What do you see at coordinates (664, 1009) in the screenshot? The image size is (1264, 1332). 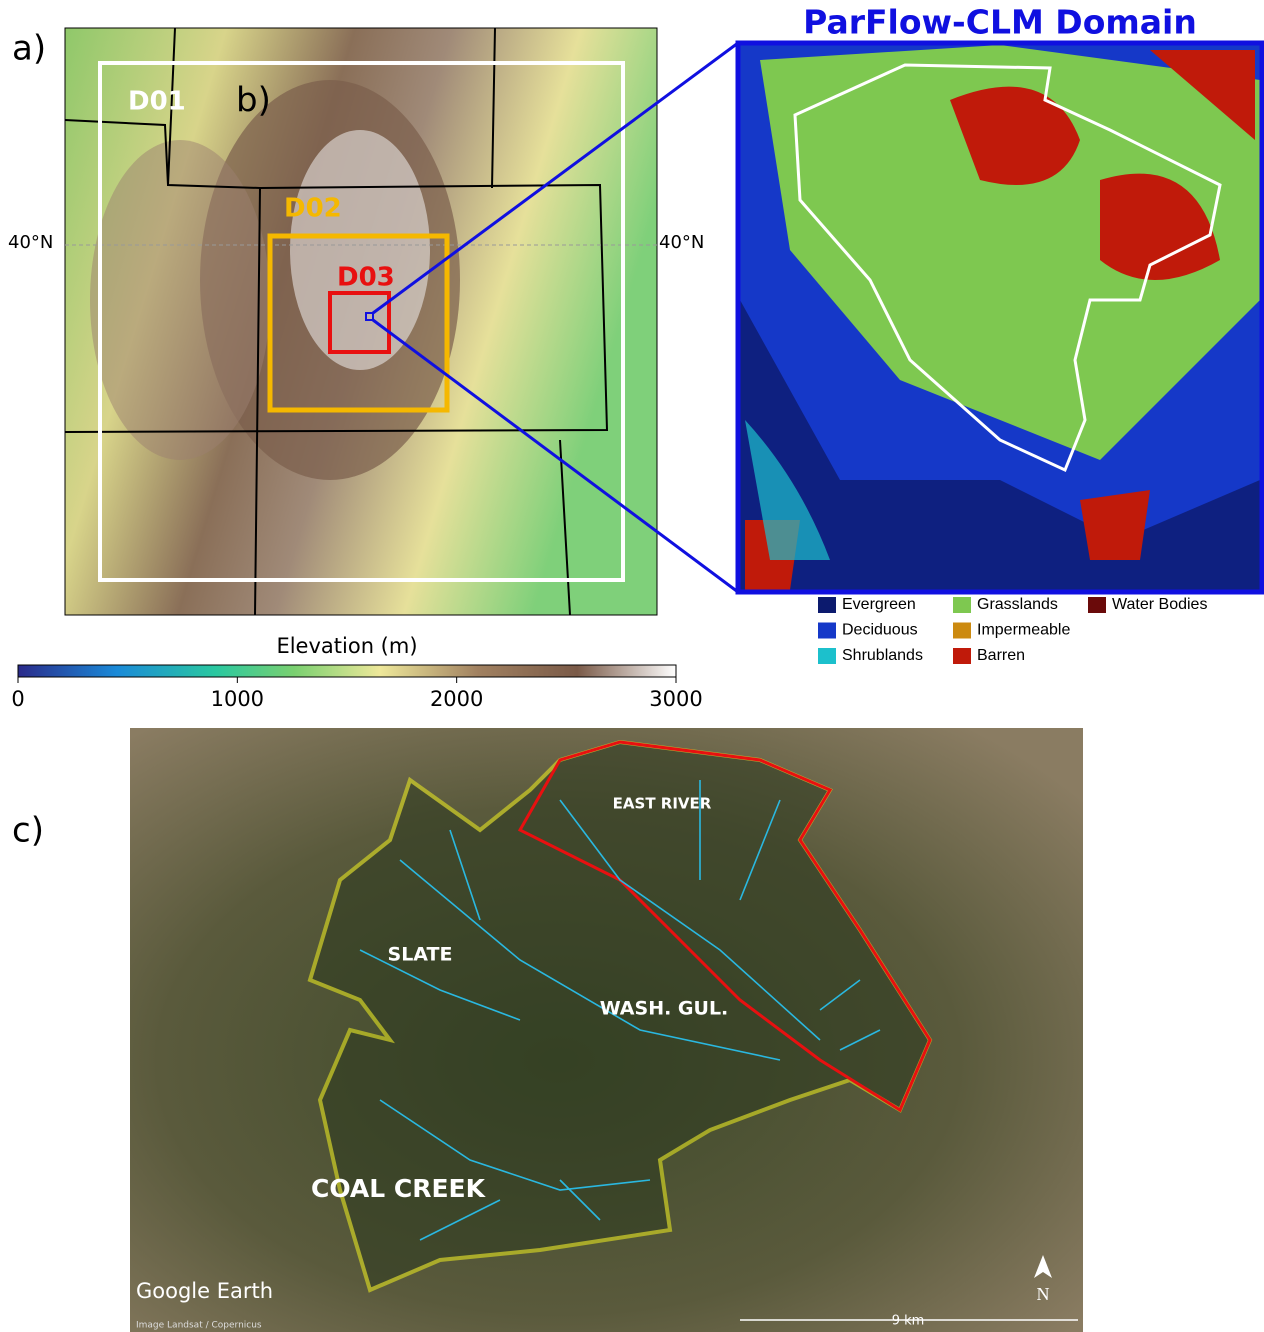 I see `basin-label: WASH. GUL.` at bounding box center [664, 1009].